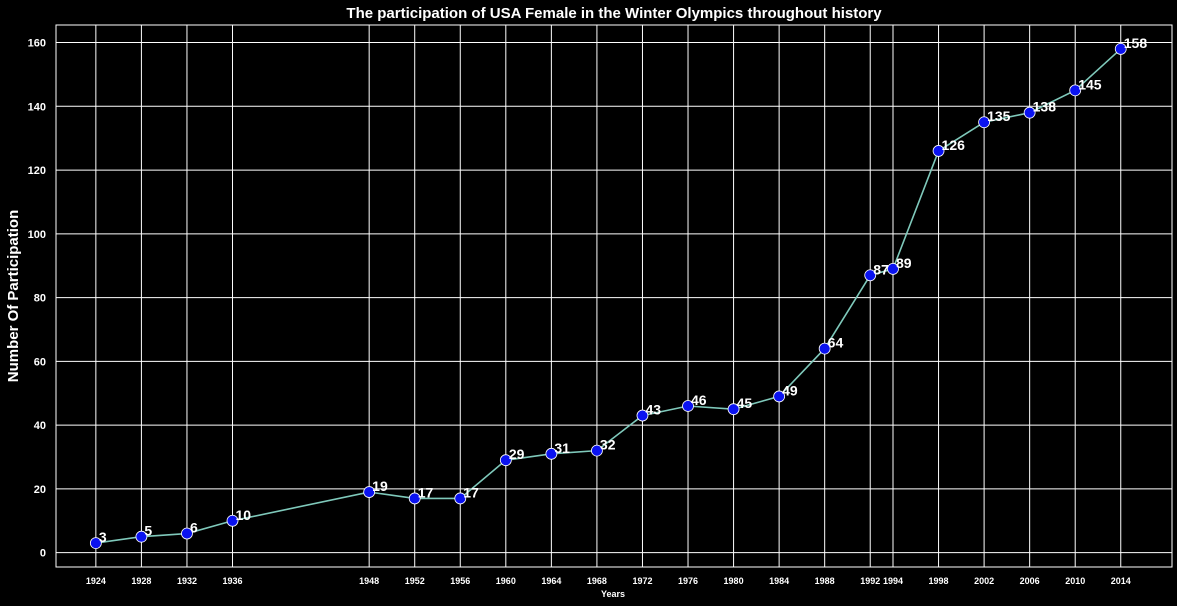 Image resolution: width=1177 pixels, height=606 pixels. I want to click on data-label: 6, so click(194, 528).